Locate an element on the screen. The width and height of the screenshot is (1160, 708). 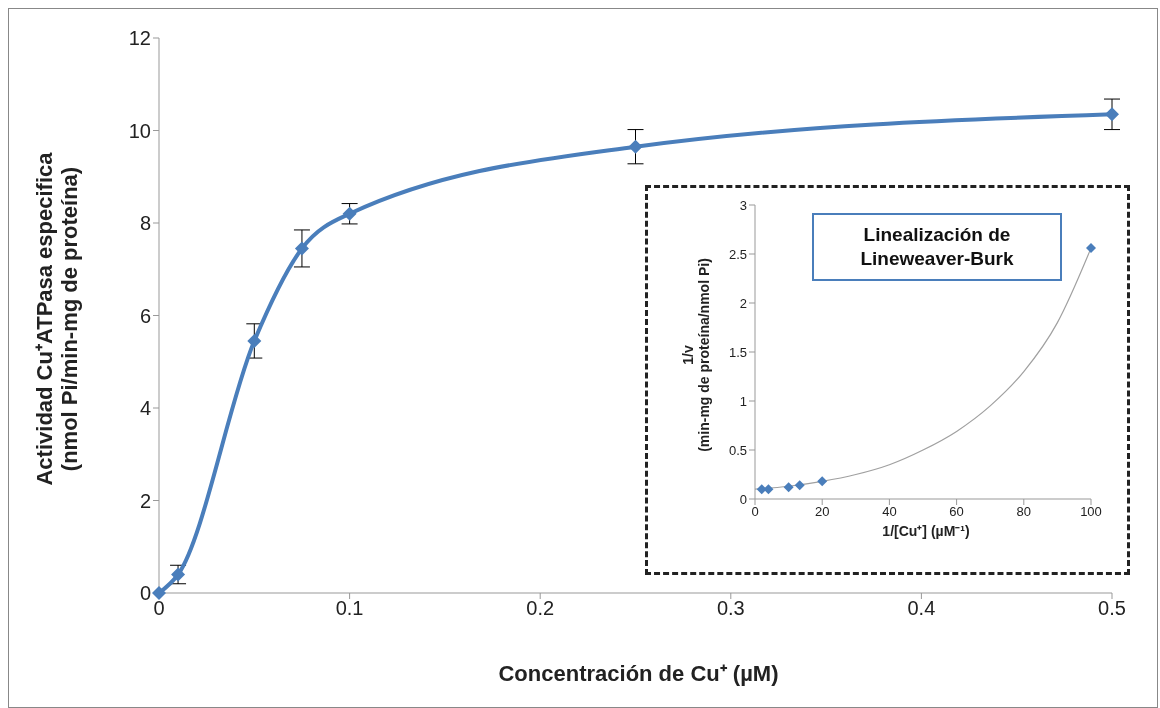
x-tick-label: 40 is located at coordinates (889, 512).